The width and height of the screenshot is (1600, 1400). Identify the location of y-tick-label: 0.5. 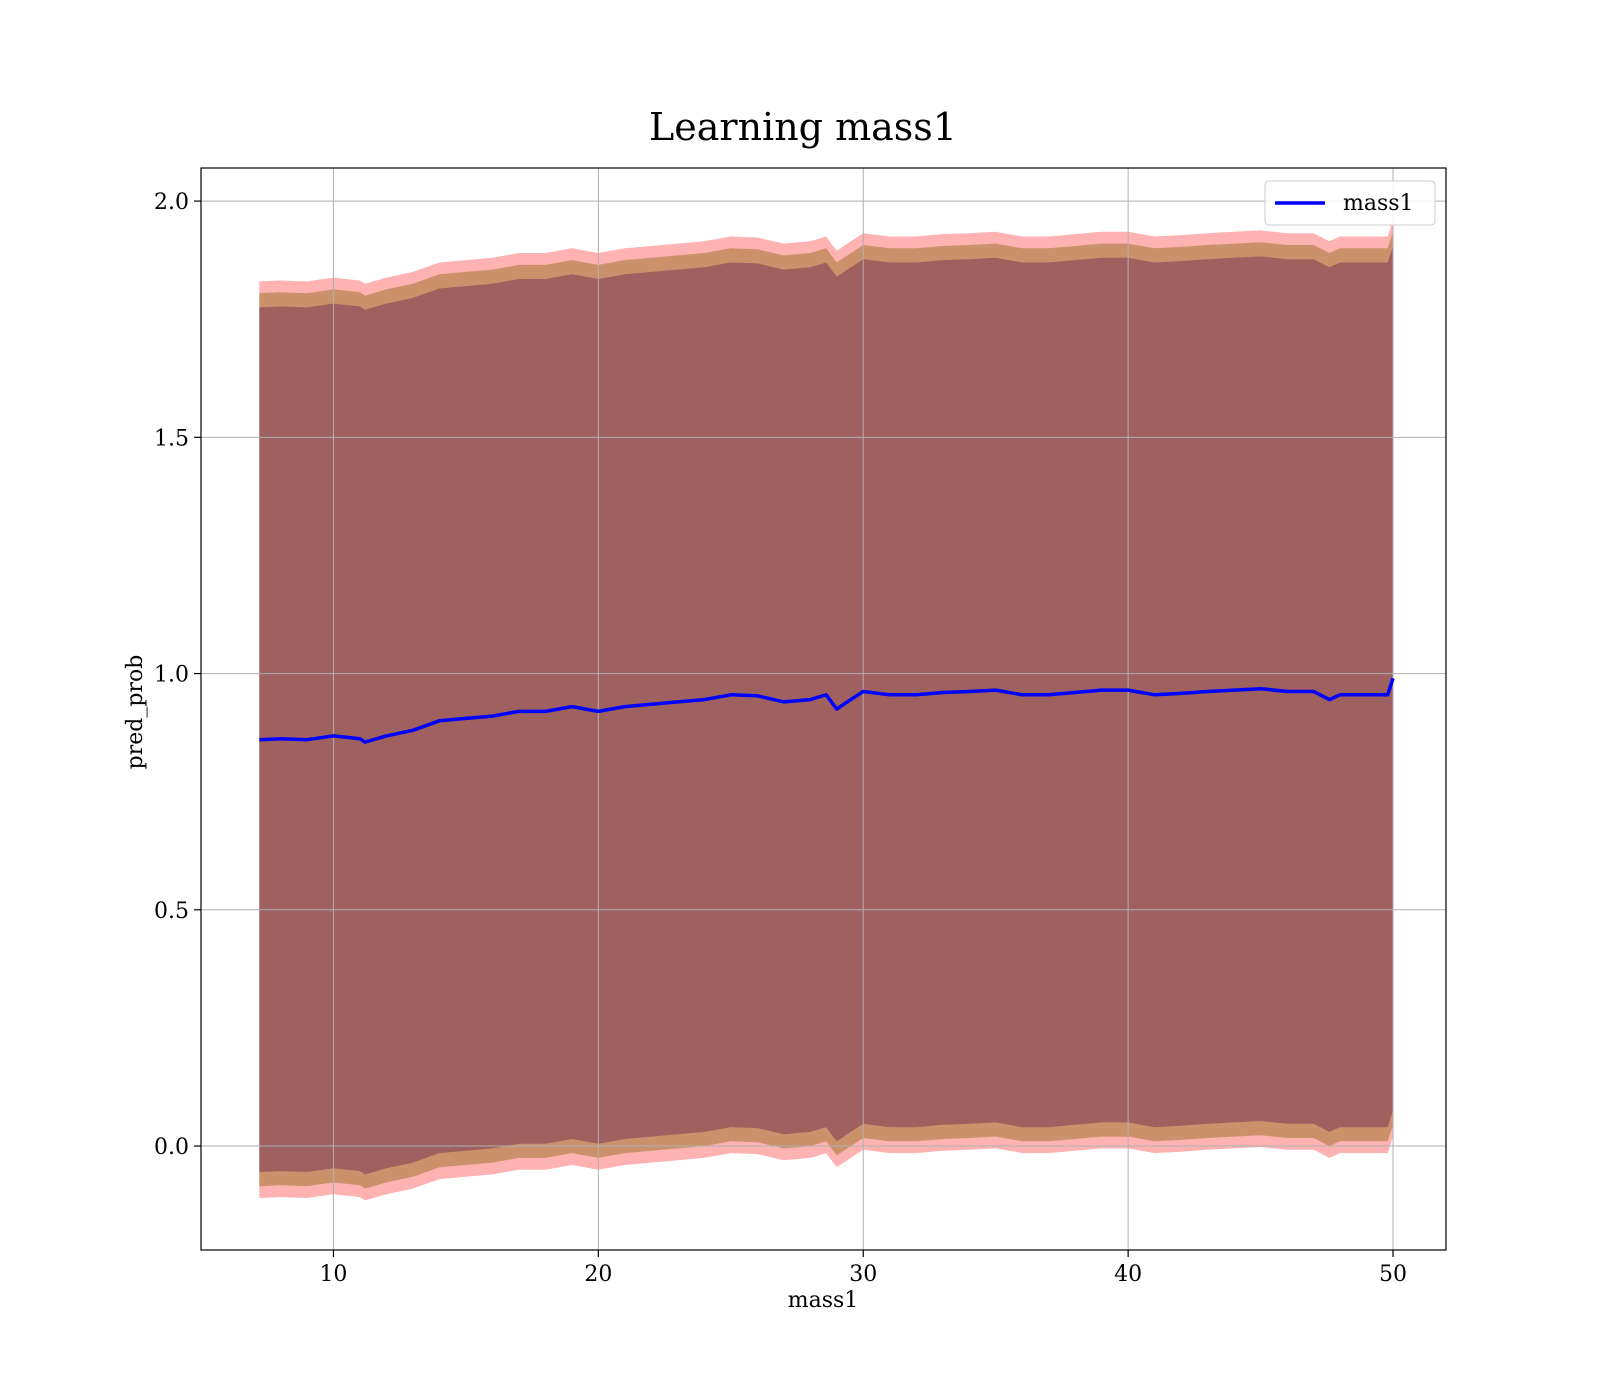
(171, 911).